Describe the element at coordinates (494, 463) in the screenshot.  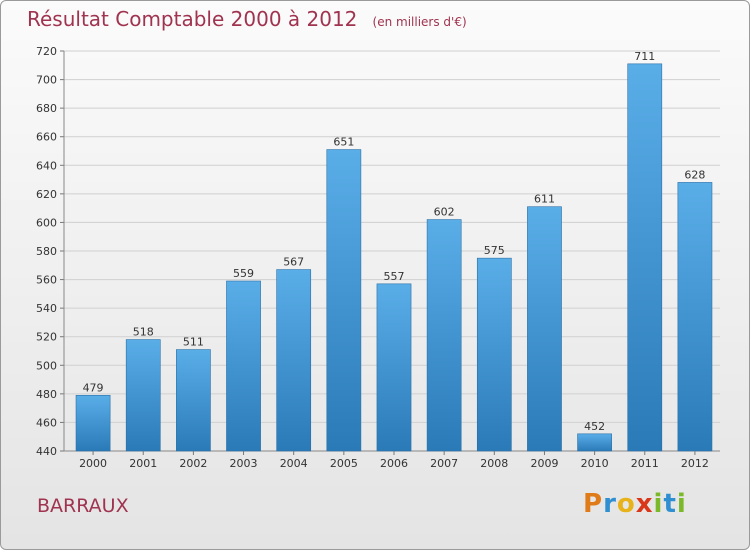
I see `x-tick-label: 2008` at that location.